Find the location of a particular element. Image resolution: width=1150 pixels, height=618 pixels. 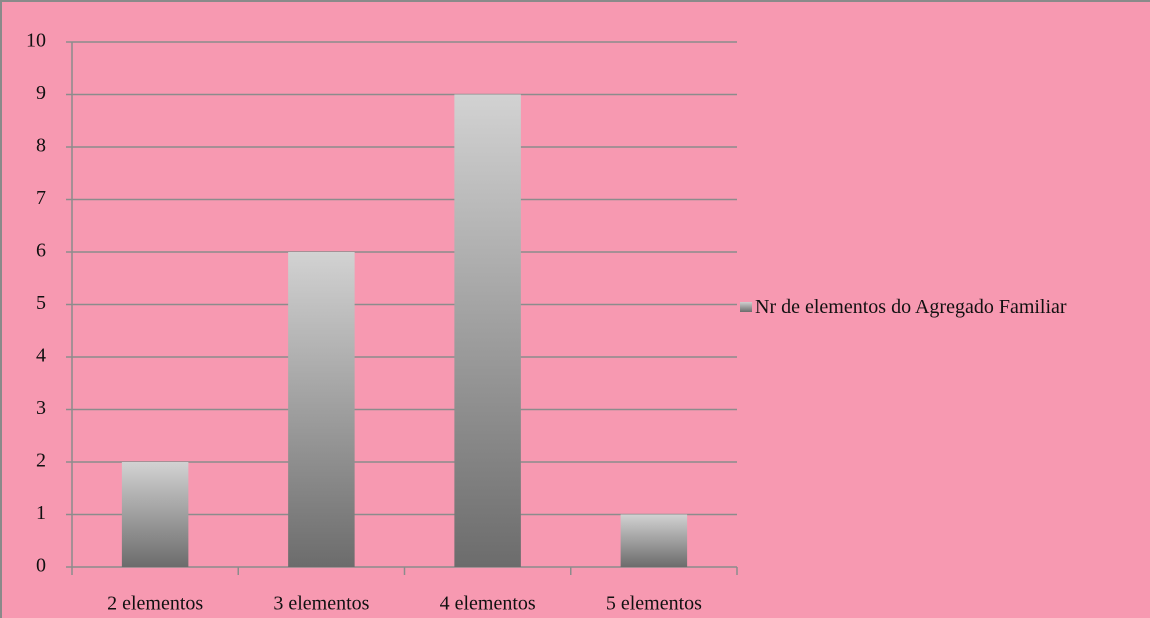

y-tick-label: 2 is located at coordinates (41, 461).